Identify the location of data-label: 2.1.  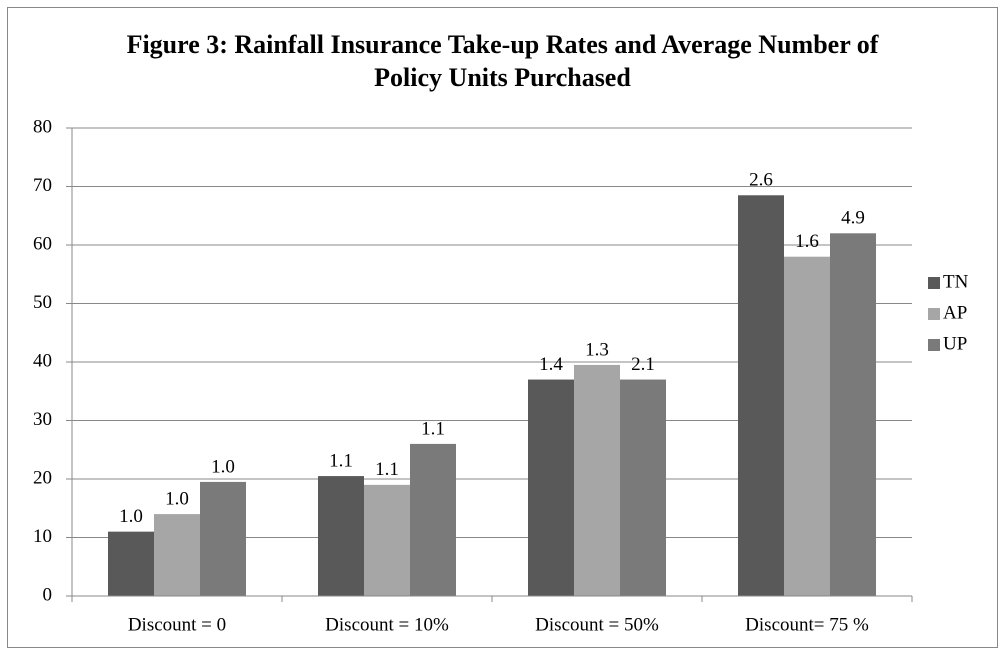
(643, 364).